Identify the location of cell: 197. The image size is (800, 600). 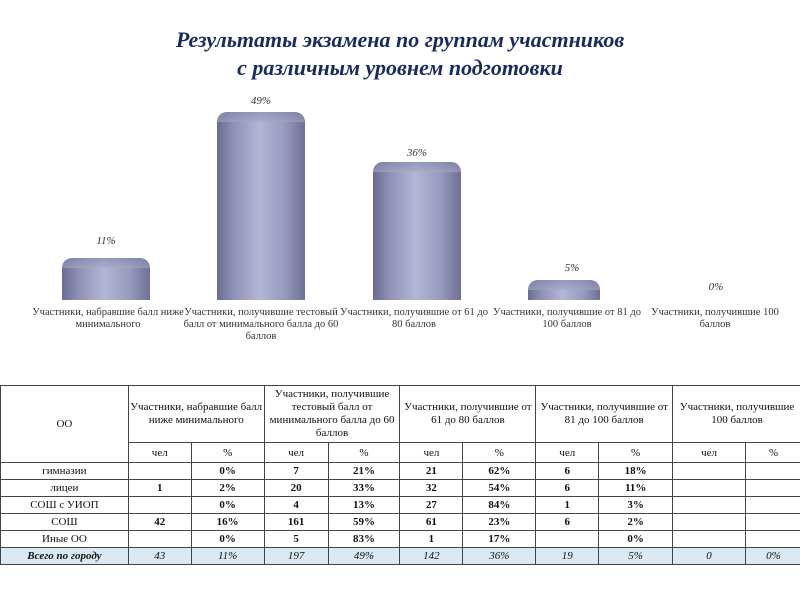
(296, 556).